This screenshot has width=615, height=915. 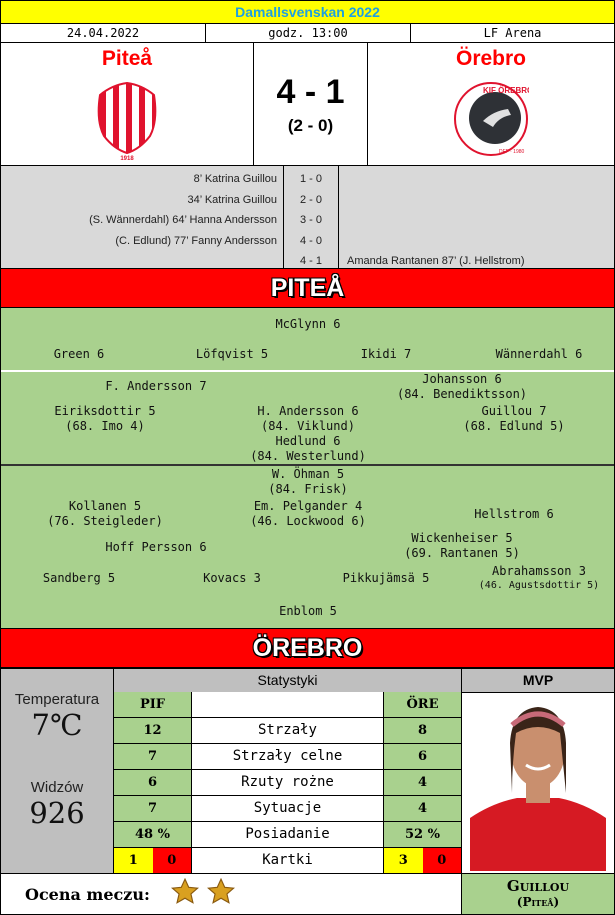 I want to click on lineup-player: H. Andersson 6 (84. Viklund), so click(x=307, y=418).